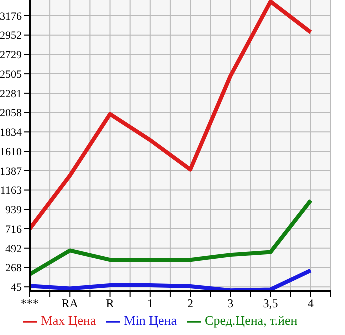 The height and width of the screenshot is (335, 345). I want to click on x-tick-label: 2, so click(191, 303).